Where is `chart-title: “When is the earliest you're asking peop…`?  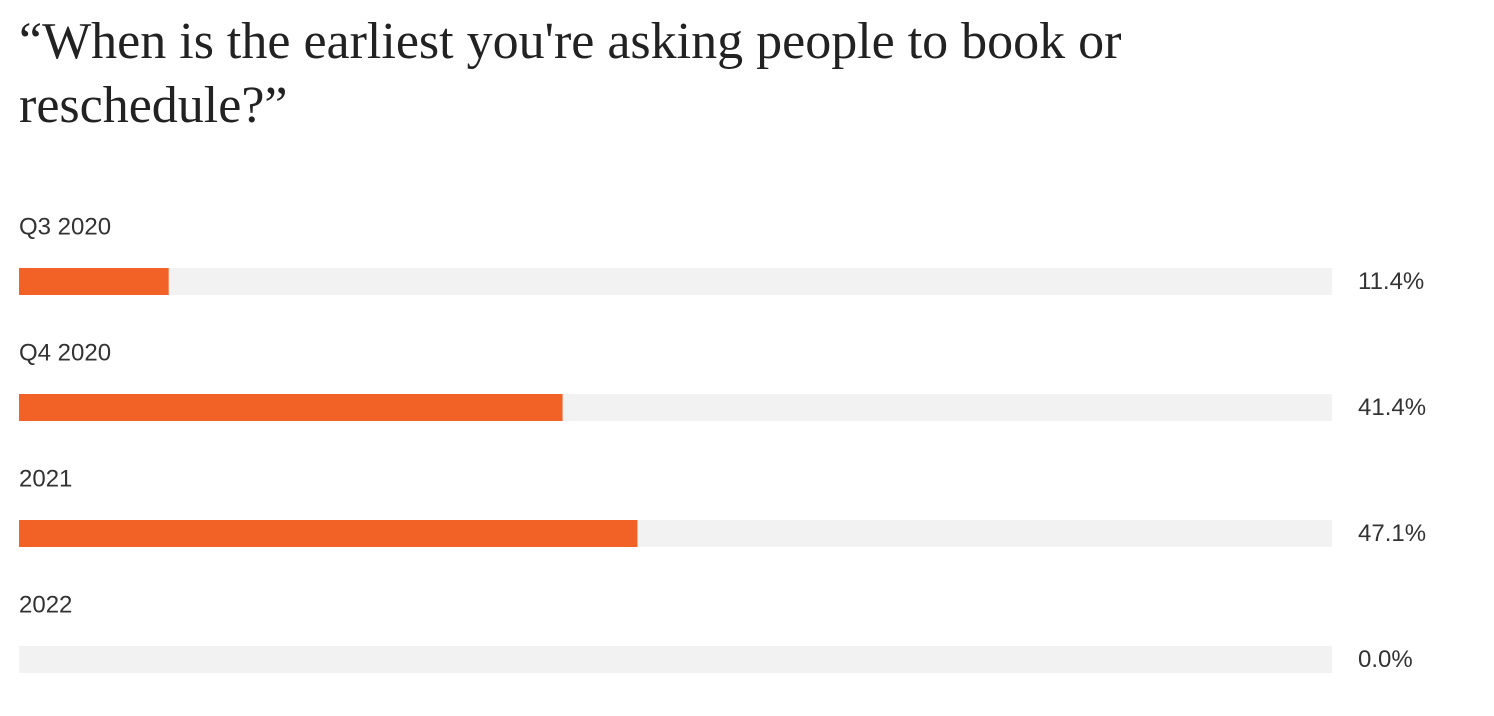
chart-title: “When is the earliest you're asking peop… is located at coordinates (570, 73).